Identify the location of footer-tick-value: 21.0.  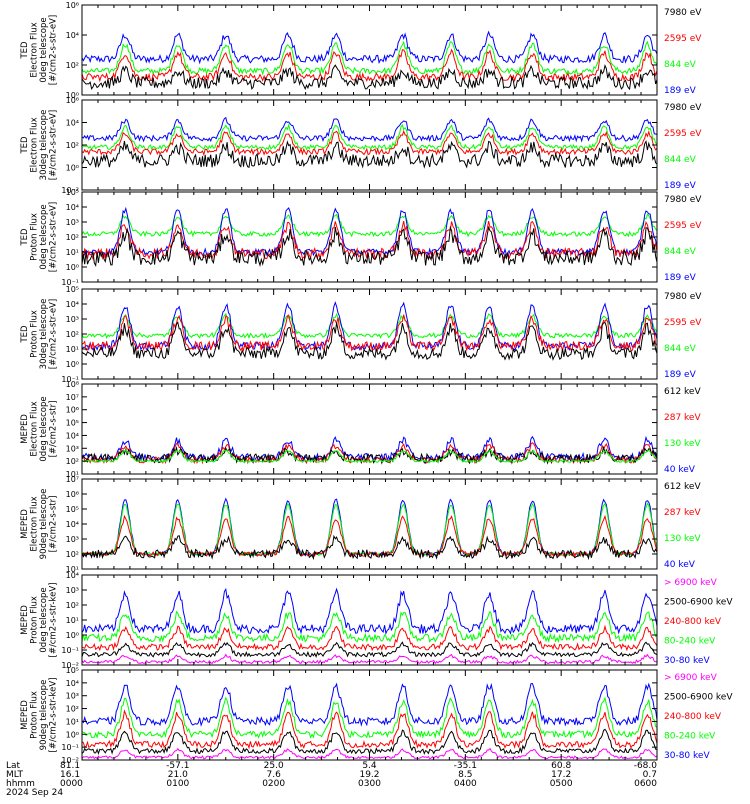
(178, 775).